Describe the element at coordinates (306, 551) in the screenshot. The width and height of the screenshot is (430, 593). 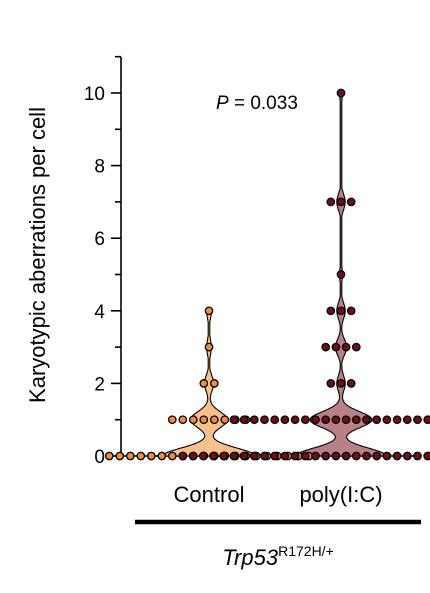
I see `group-label-superscript: R172H/+` at that location.